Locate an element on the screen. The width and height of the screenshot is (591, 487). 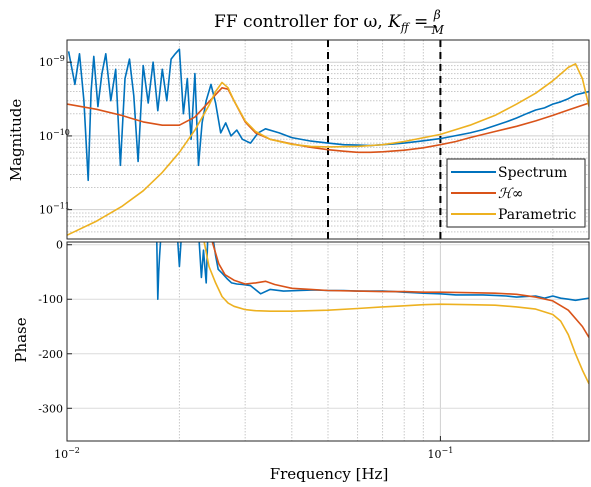
mag-ytick-label: 10−11 is located at coordinates (54, 209).